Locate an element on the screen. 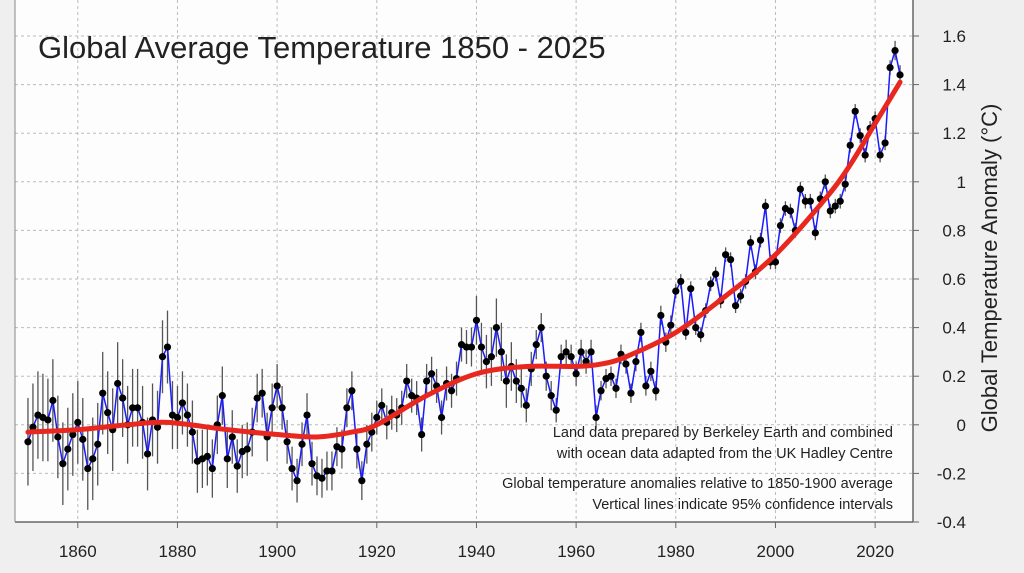 The width and height of the screenshot is (1024, 573). y-ticks: -0.4 -0.2 0 0.2 0.4 0.6 0.8 1 1.2 1.4 1.6 is located at coordinates (939, 279).